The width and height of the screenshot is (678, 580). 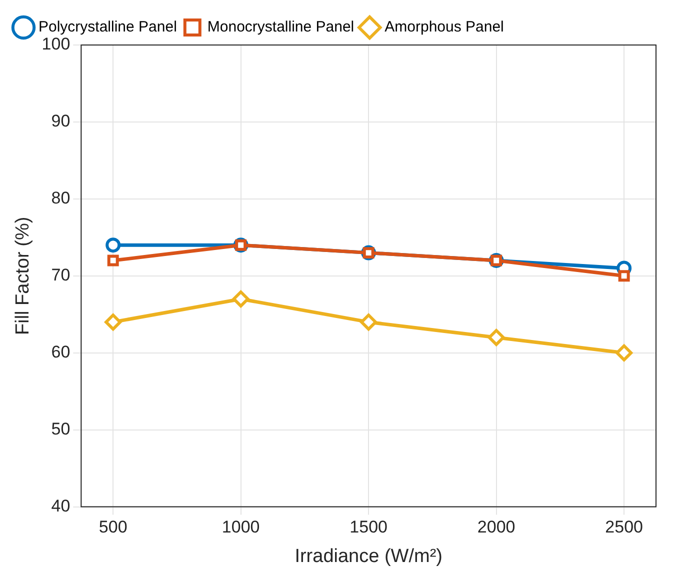 I want to click on x-tick-label: 1000, so click(x=241, y=527).